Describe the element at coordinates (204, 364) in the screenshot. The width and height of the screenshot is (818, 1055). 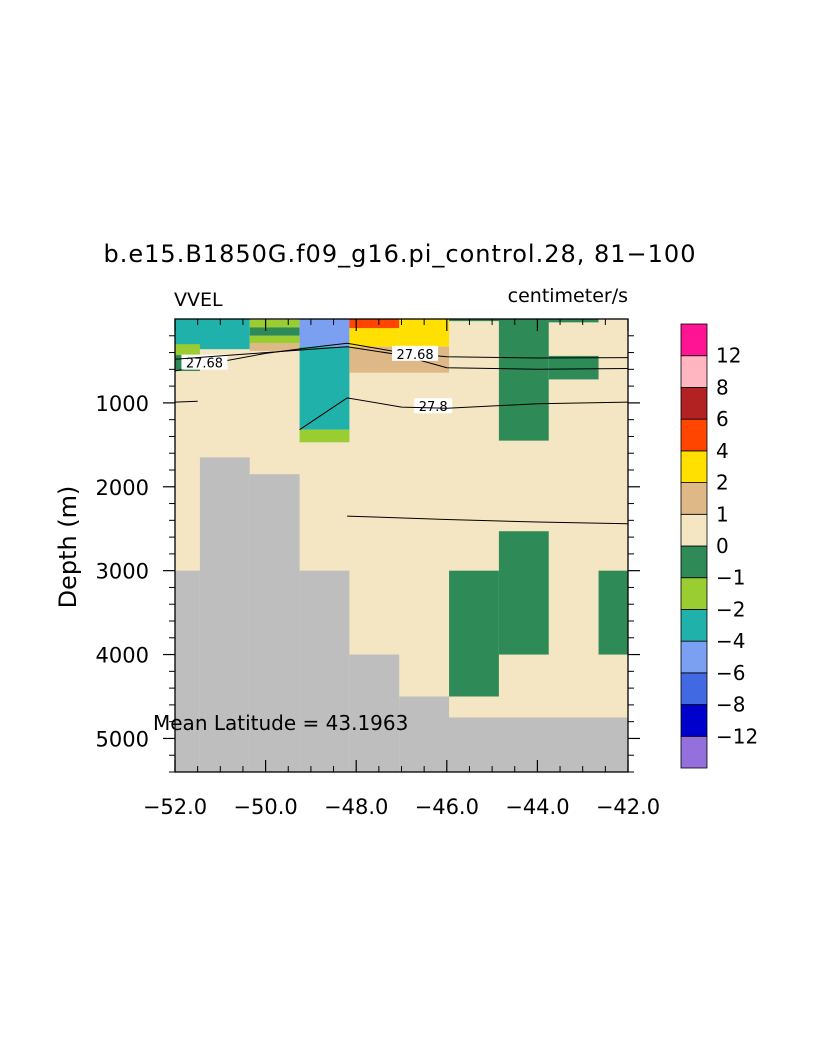
I see `contour-label-0: 27.68` at that location.